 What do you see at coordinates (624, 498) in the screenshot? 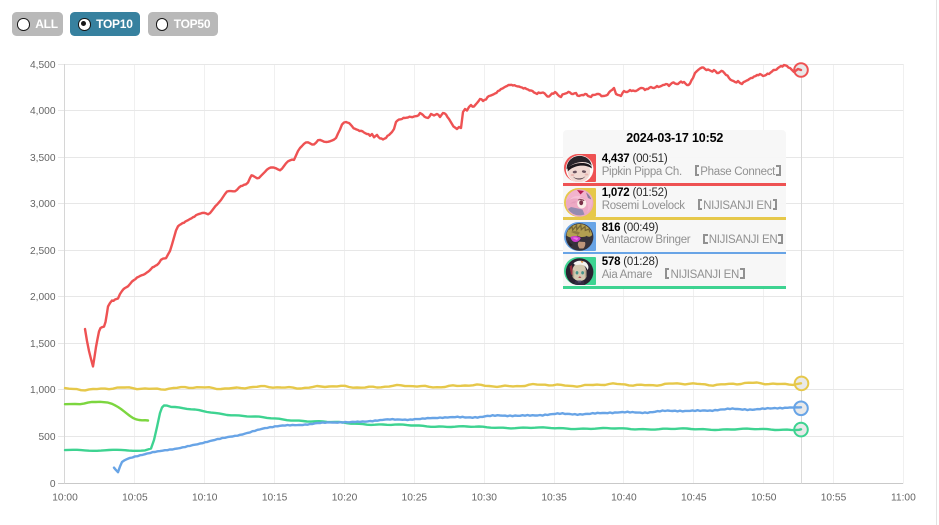
I see `svg-text: 10:40` at bounding box center [624, 498].